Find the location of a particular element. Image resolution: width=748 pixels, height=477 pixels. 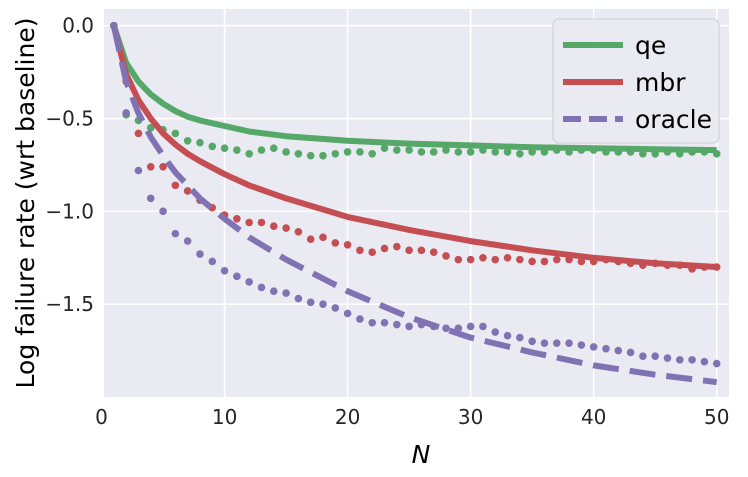

x-tick-label: 50 is located at coordinates (716, 417).